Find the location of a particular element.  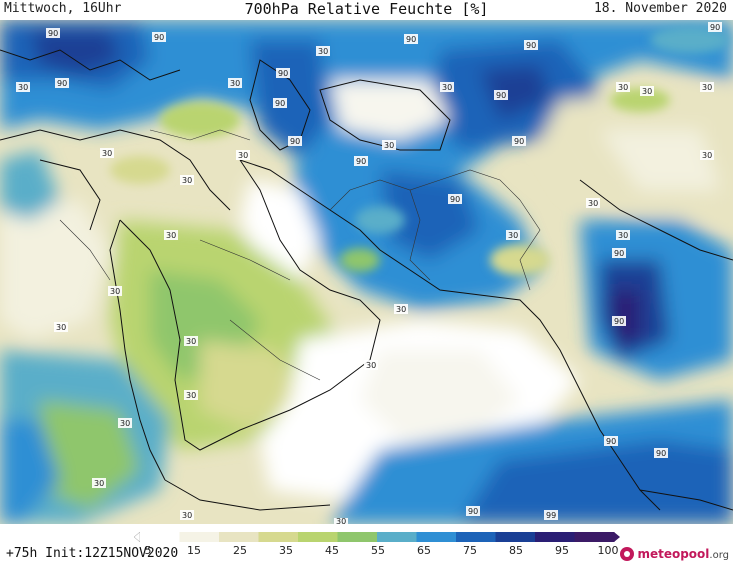

valid-date-label: 18. November 2020 is located at coordinates (660, 8).